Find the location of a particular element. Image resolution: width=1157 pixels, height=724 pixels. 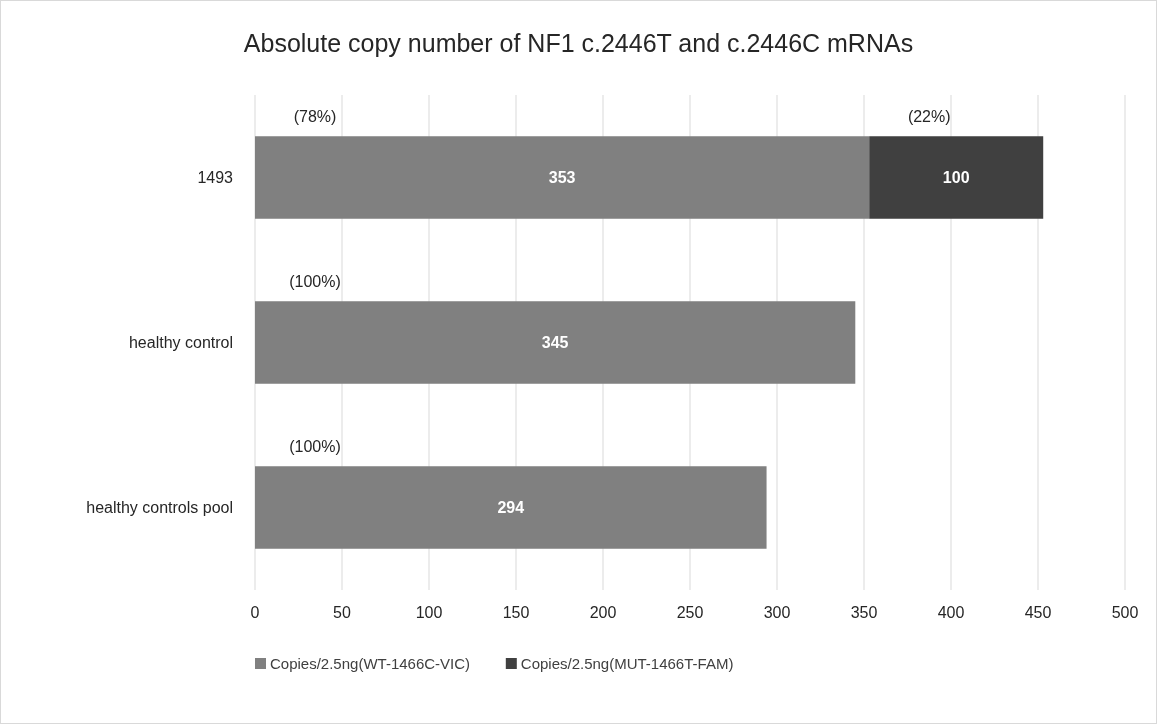

x-tick-label: 200 is located at coordinates (603, 612).